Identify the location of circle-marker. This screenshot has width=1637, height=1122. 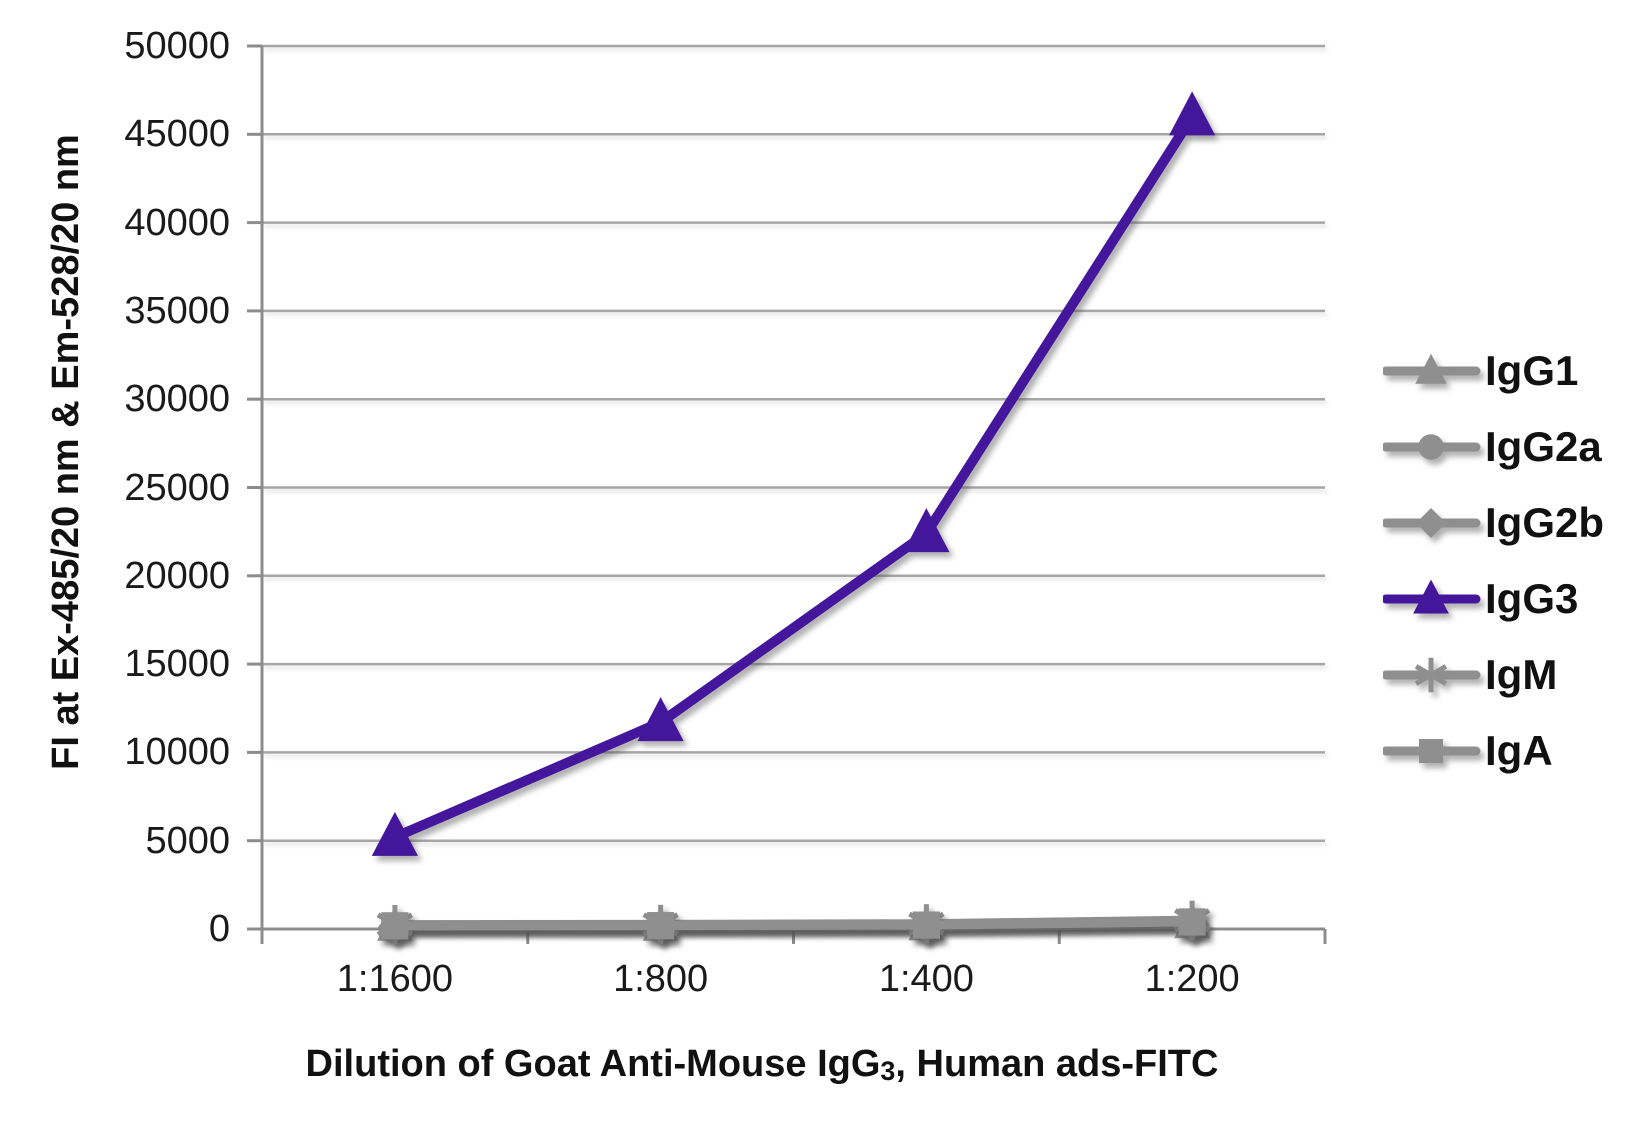
(1431, 447).